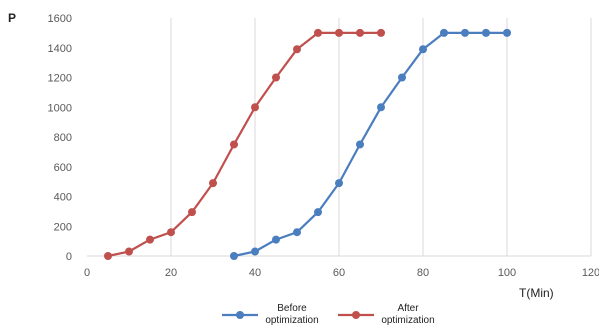  What do you see at coordinates (69, 257) in the screenshot?
I see `y-tick-label: 0` at bounding box center [69, 257].